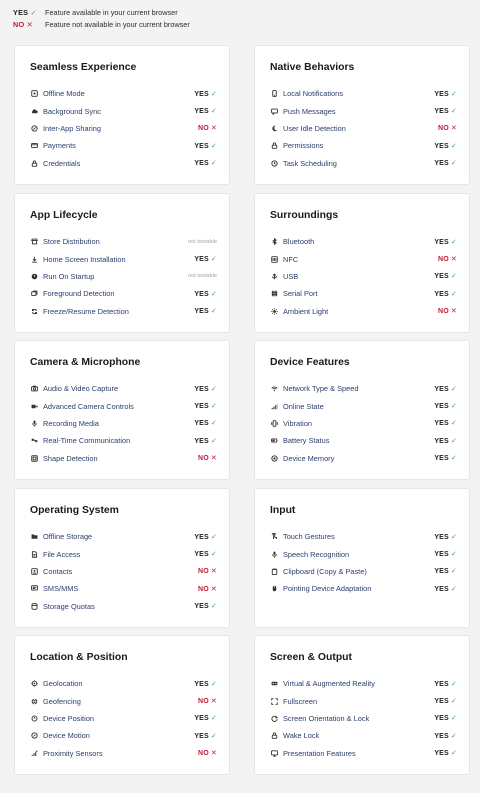 This screenshot has height=793, width=480. Describe the element at coordinates (70, 458) in the screenshot. I see `feature-name: Shape Detection` at that location.